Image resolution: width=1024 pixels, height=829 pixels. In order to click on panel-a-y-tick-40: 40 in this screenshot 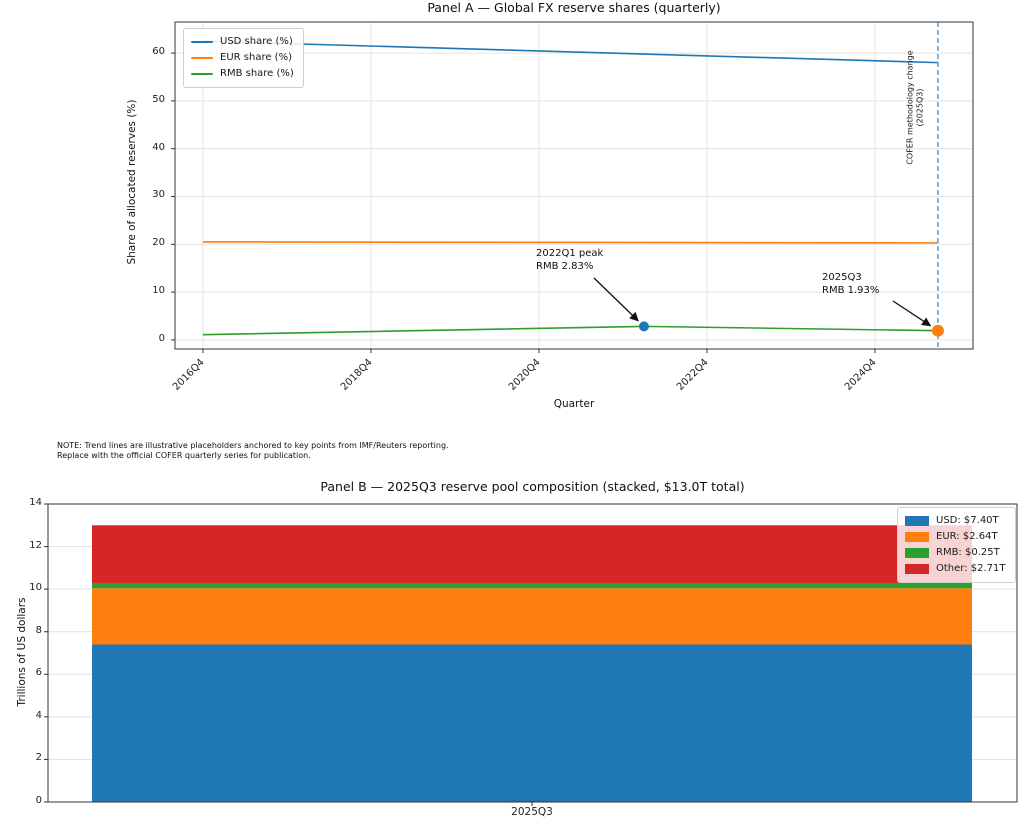, I will do `click(158, 147)`.